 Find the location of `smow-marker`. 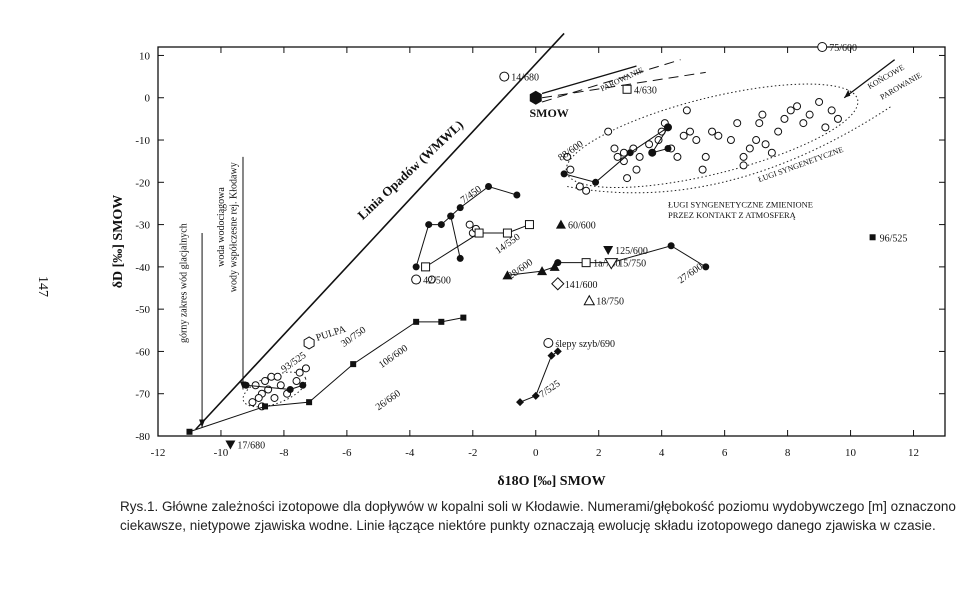

smow-marker is located at coordinates (535, 97).